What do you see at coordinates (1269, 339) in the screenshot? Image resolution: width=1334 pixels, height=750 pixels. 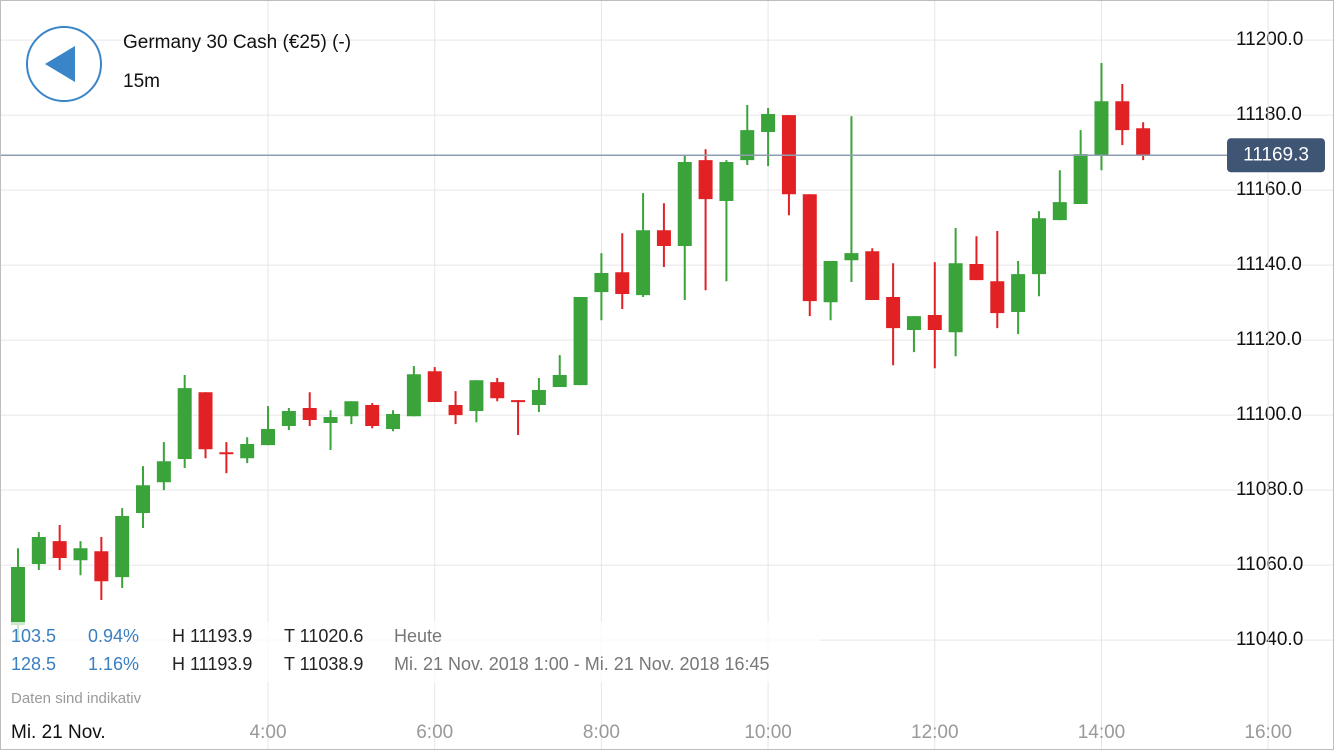 I see `y-tick-label: 11120.0` at bounding box center [1269, 339].